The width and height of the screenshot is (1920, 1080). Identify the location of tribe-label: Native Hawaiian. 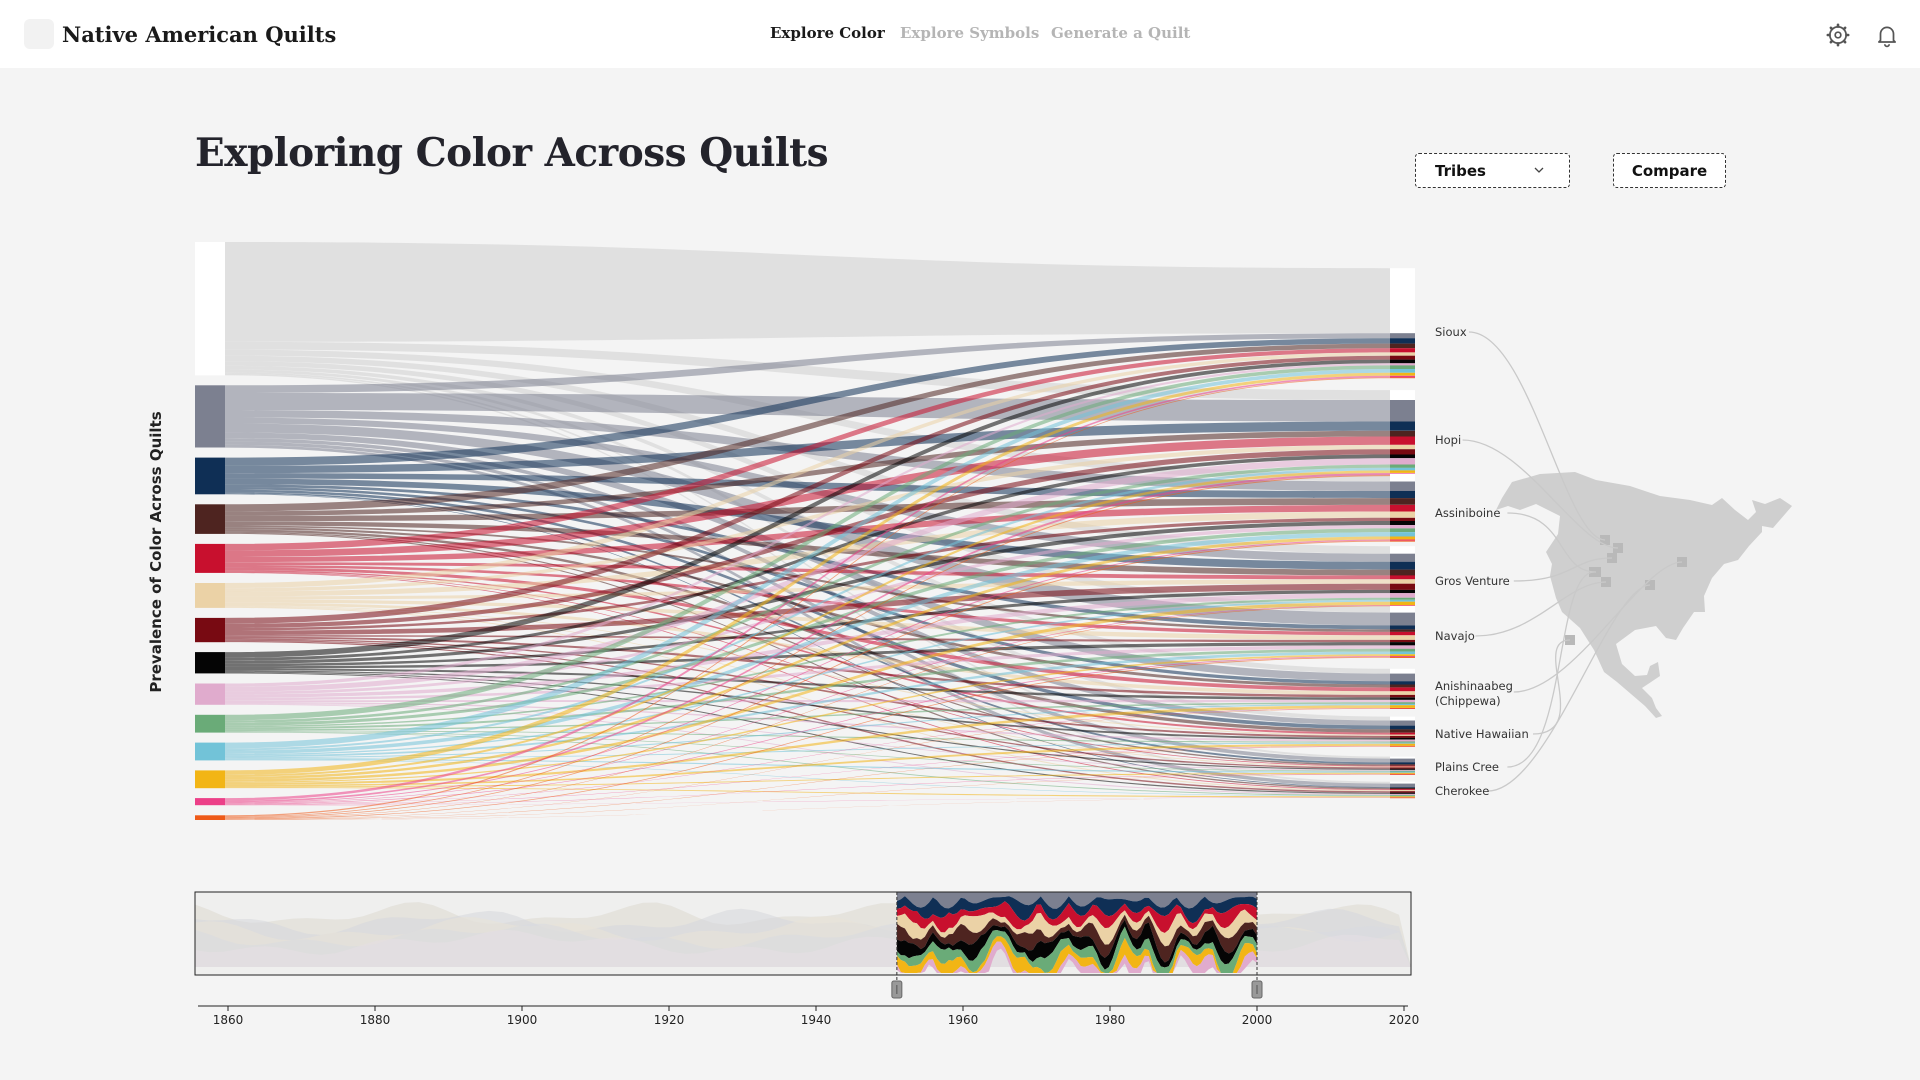
(1482, 734).